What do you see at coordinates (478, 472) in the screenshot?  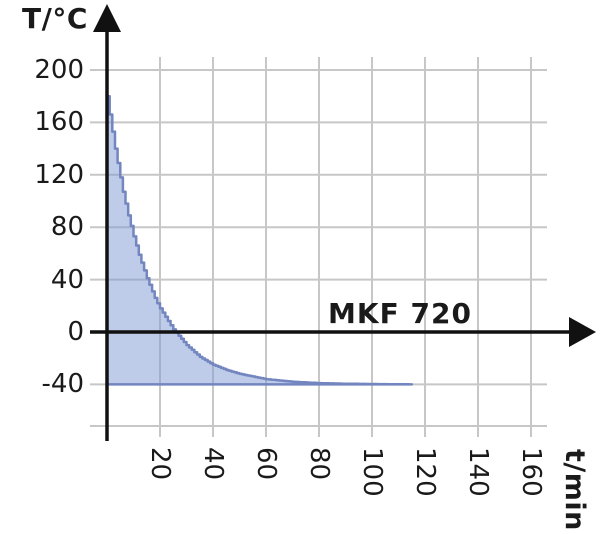 I see `x-tick-label: 140` at bounding box center [478, 472].